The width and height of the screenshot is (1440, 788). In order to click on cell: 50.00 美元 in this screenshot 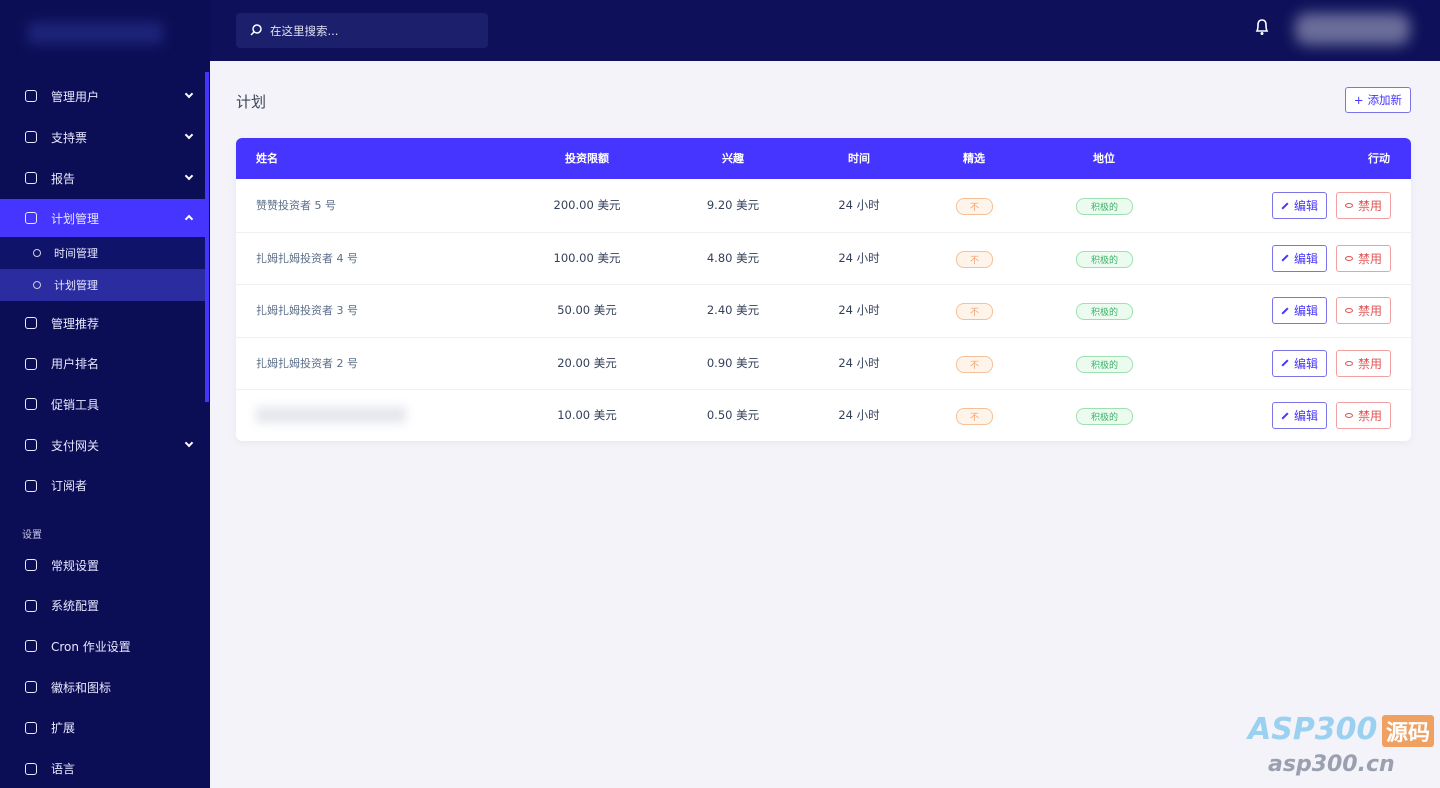, I will do `click(587, 310)`.